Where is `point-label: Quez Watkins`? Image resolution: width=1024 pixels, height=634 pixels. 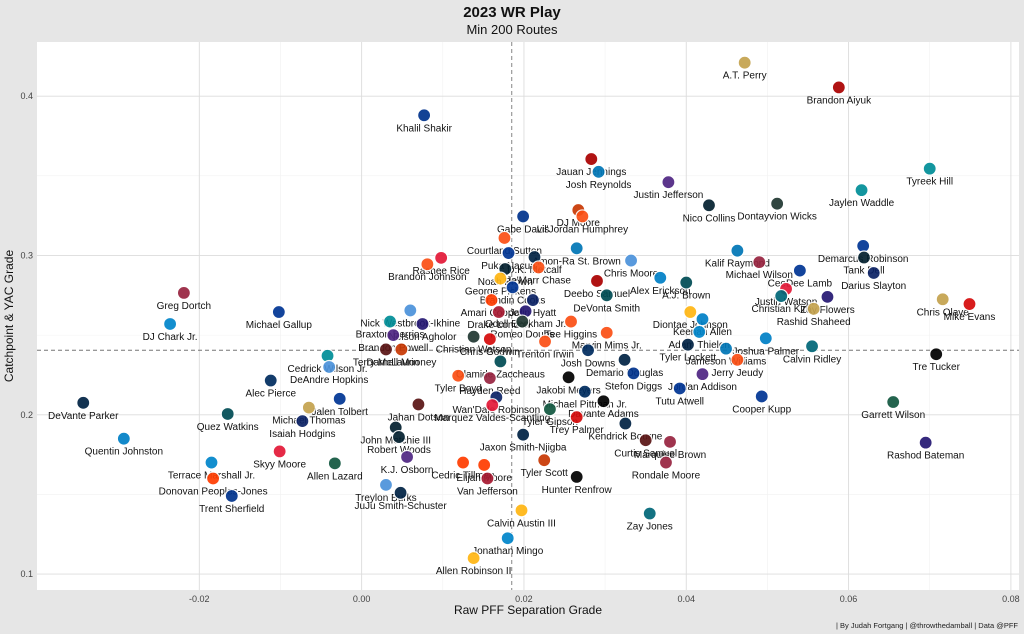 point-label: Quez Watkins is located at coordinates (228, 427).